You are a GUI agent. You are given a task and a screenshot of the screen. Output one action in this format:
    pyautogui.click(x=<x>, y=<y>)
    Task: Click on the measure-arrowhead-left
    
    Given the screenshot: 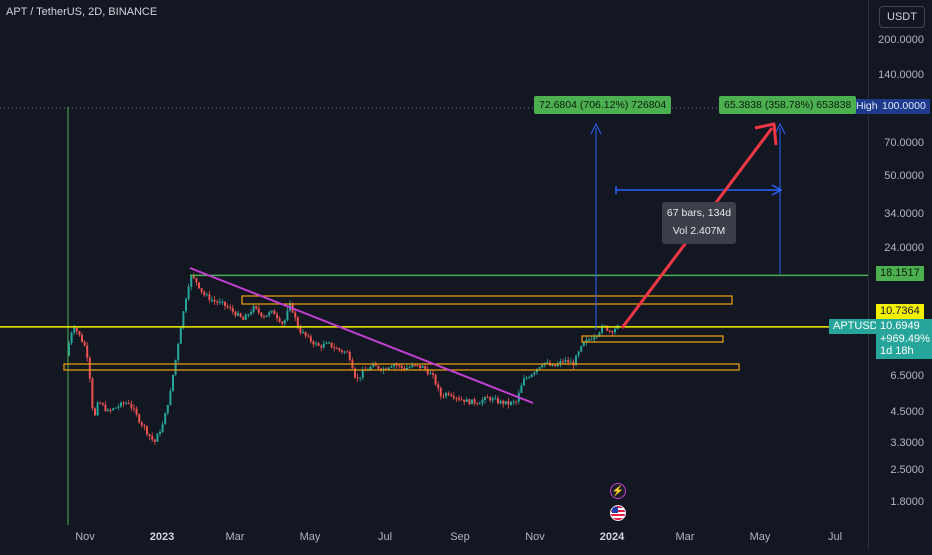 What is the action you would take?
    pyautogui.click(x=596, y=128)
    